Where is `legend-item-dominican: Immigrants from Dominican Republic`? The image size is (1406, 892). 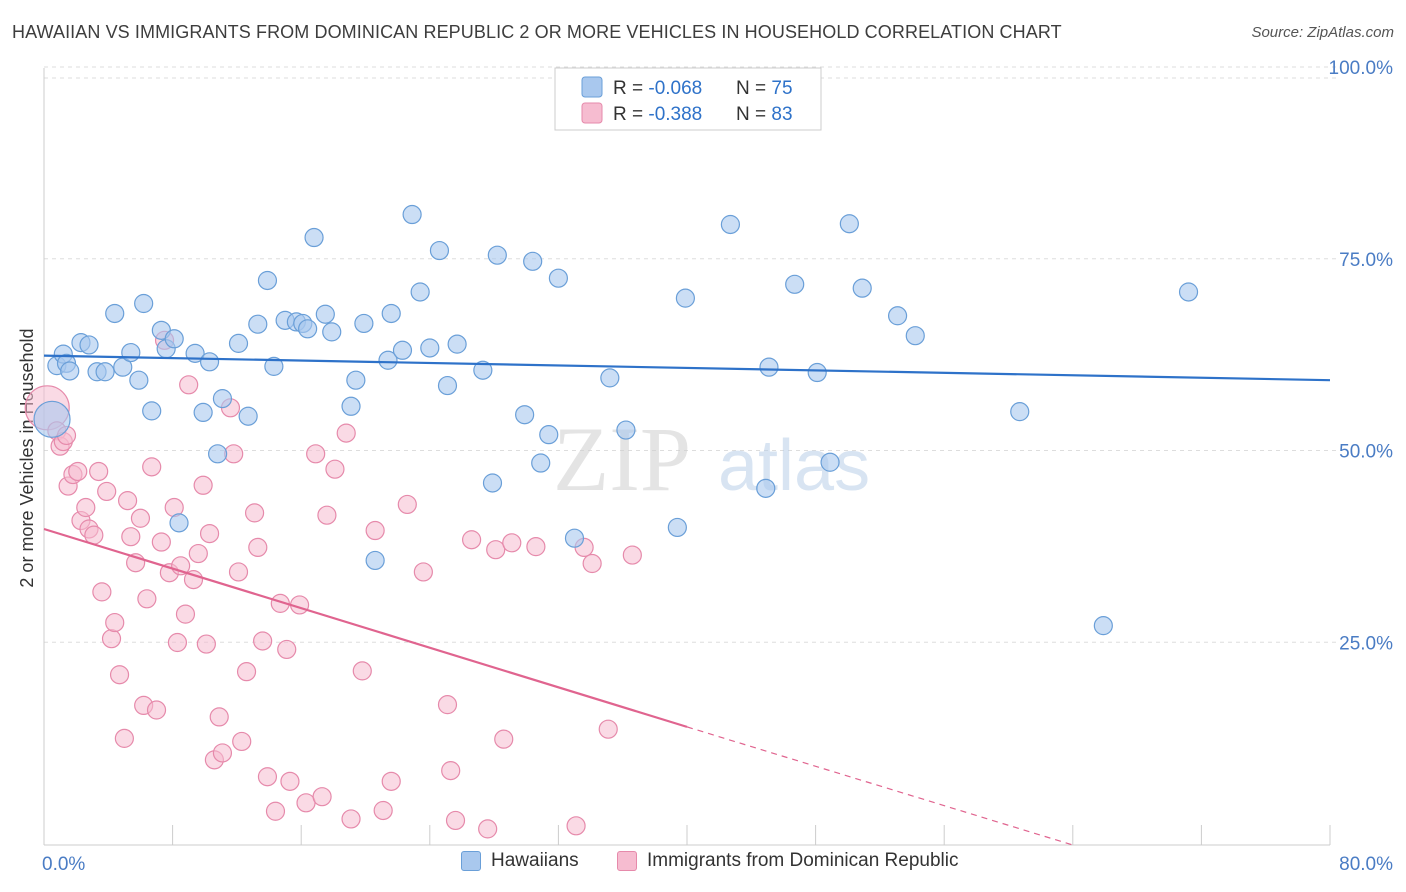
legend-item-dominican: Immigrants from Dominican Republic is located at coordinates (788, 861).